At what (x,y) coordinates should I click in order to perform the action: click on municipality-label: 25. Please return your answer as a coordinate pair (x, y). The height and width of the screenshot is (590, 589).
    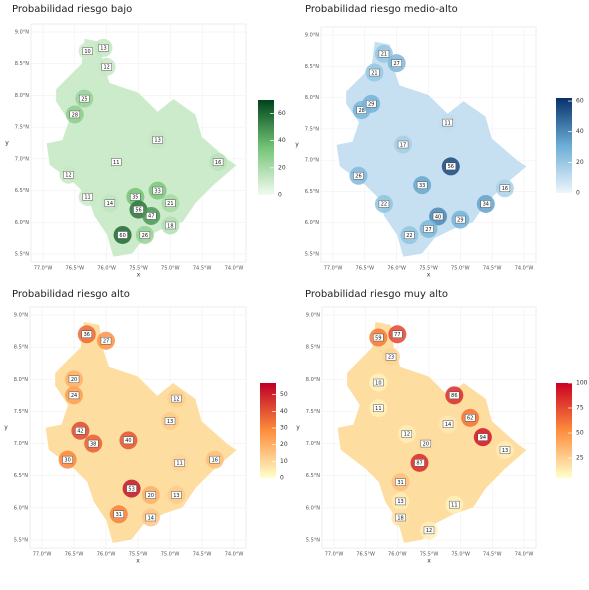
    Looking at the image, I should click on (84, 99).